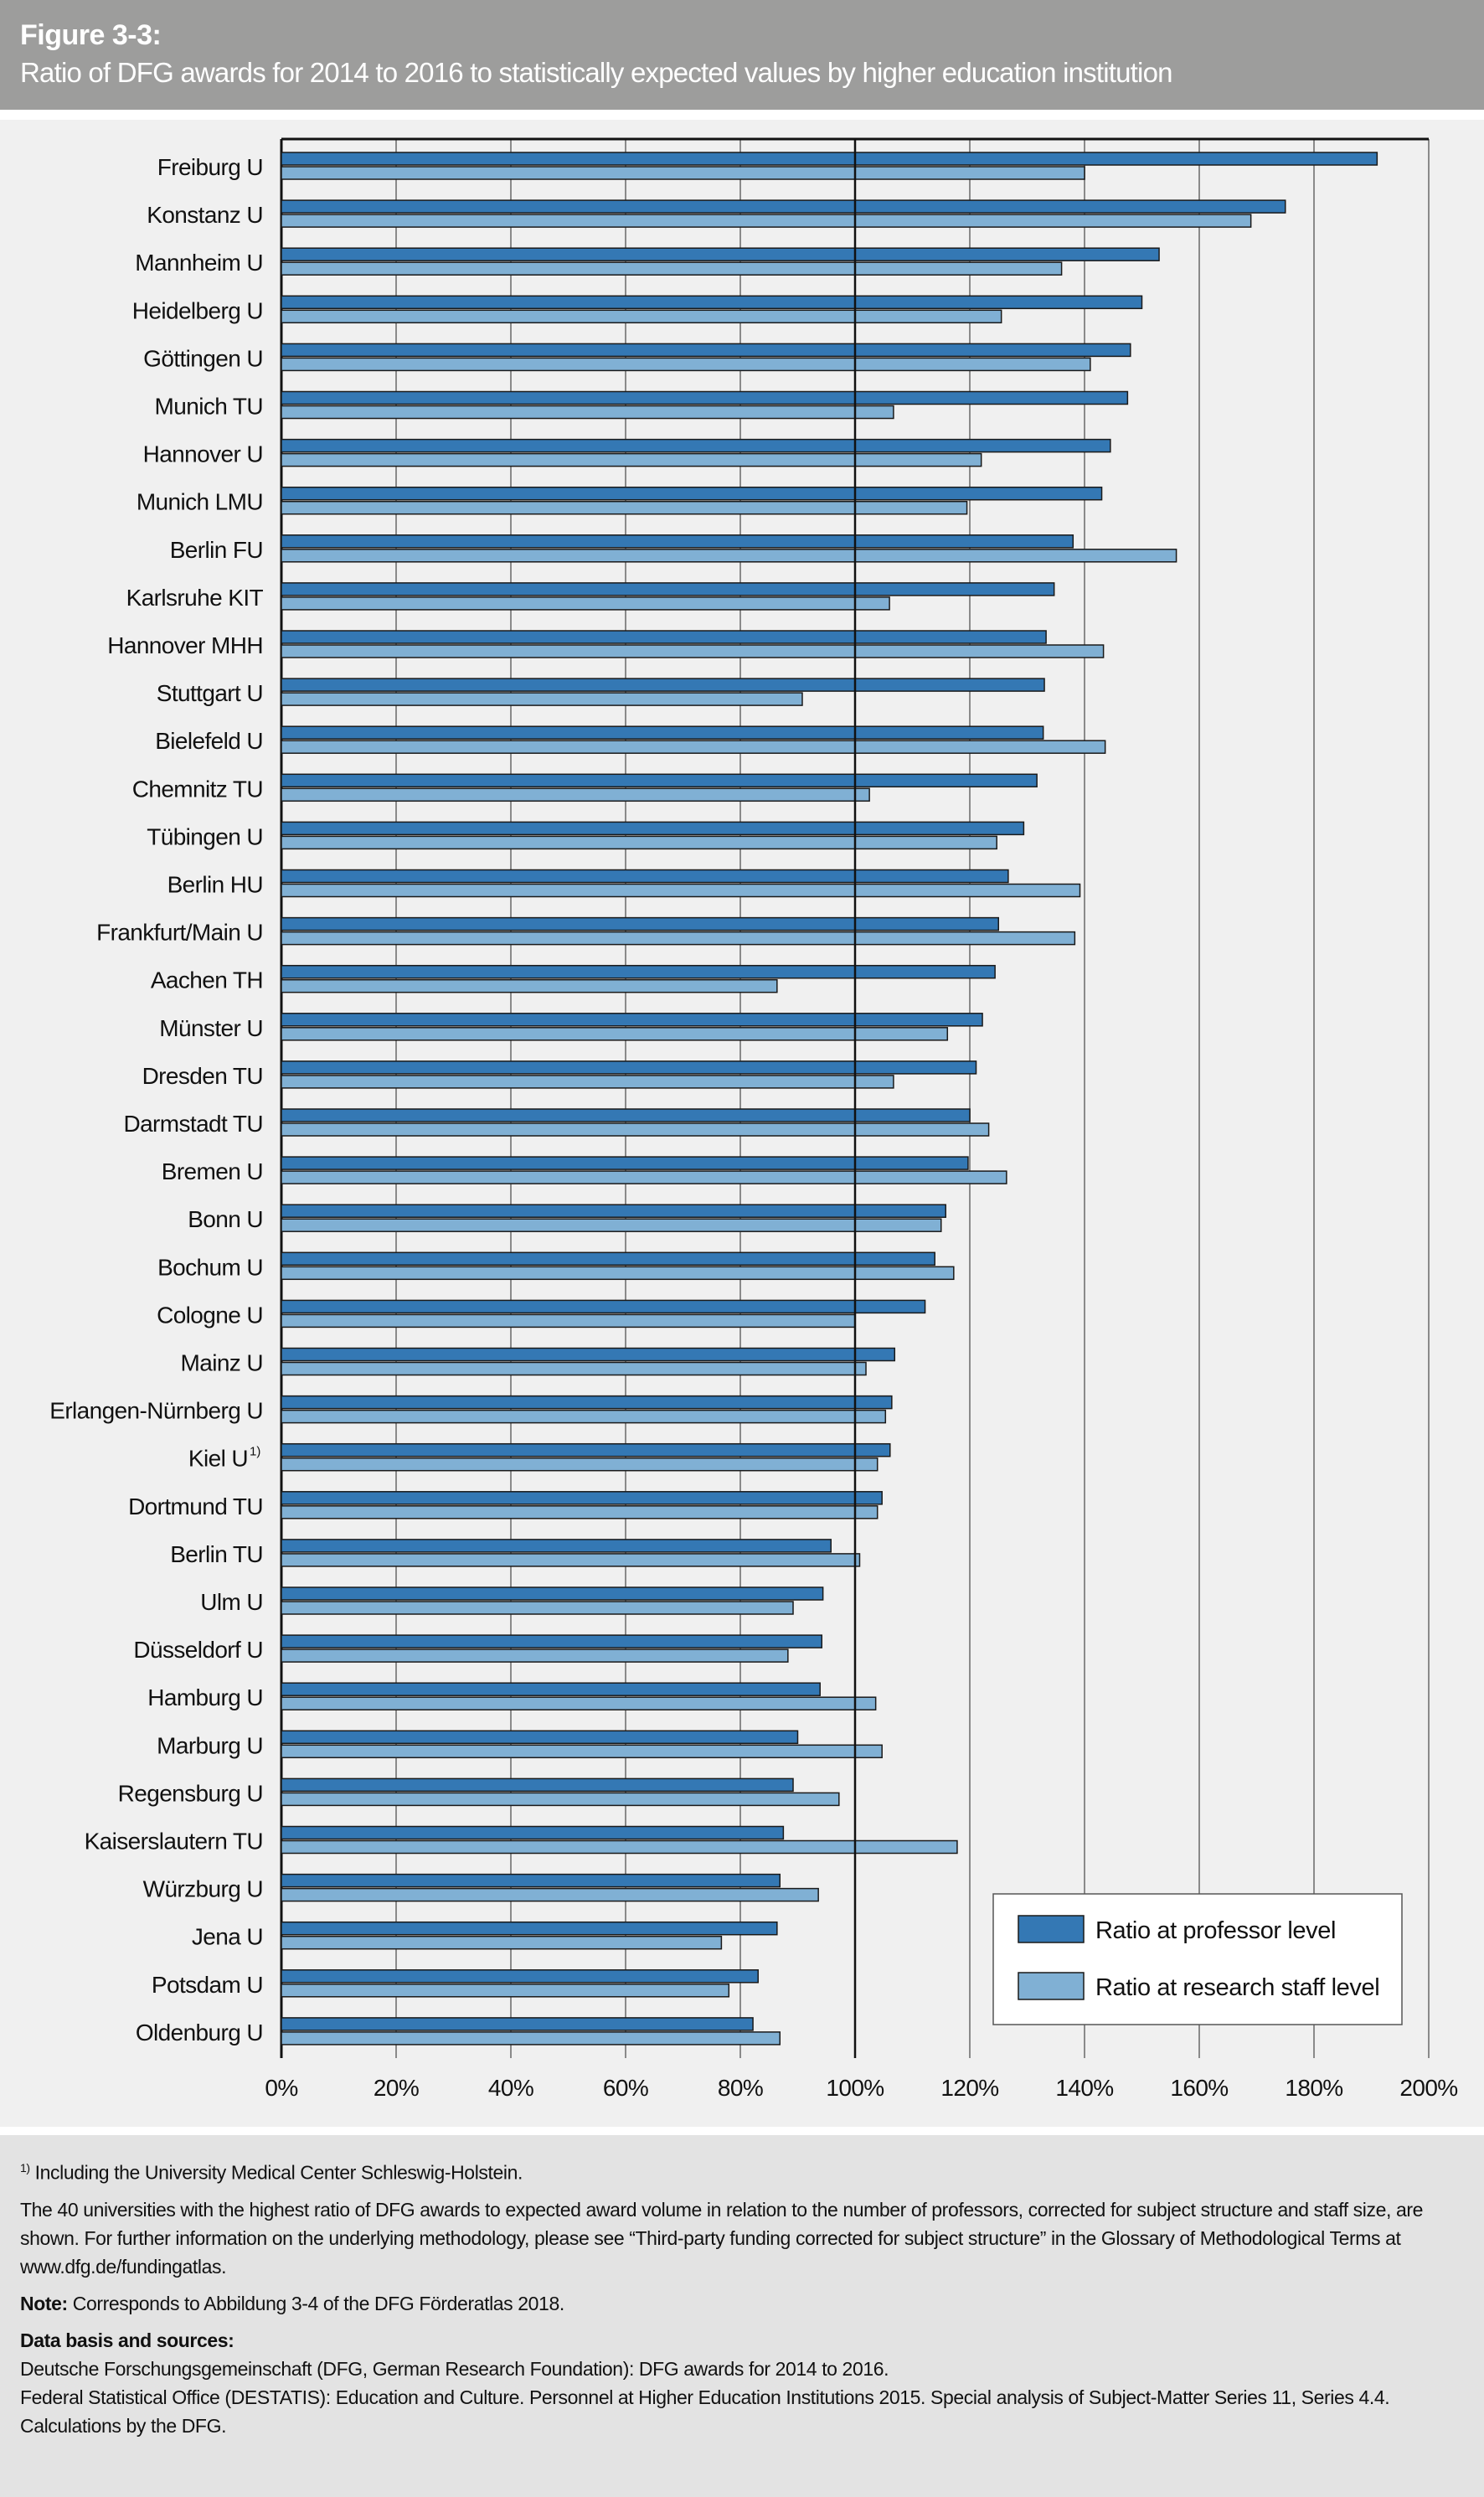 The height and width of the screenshot is (2497, 1484). I want to click on category-label: Göttingen U, so click(203, 358).